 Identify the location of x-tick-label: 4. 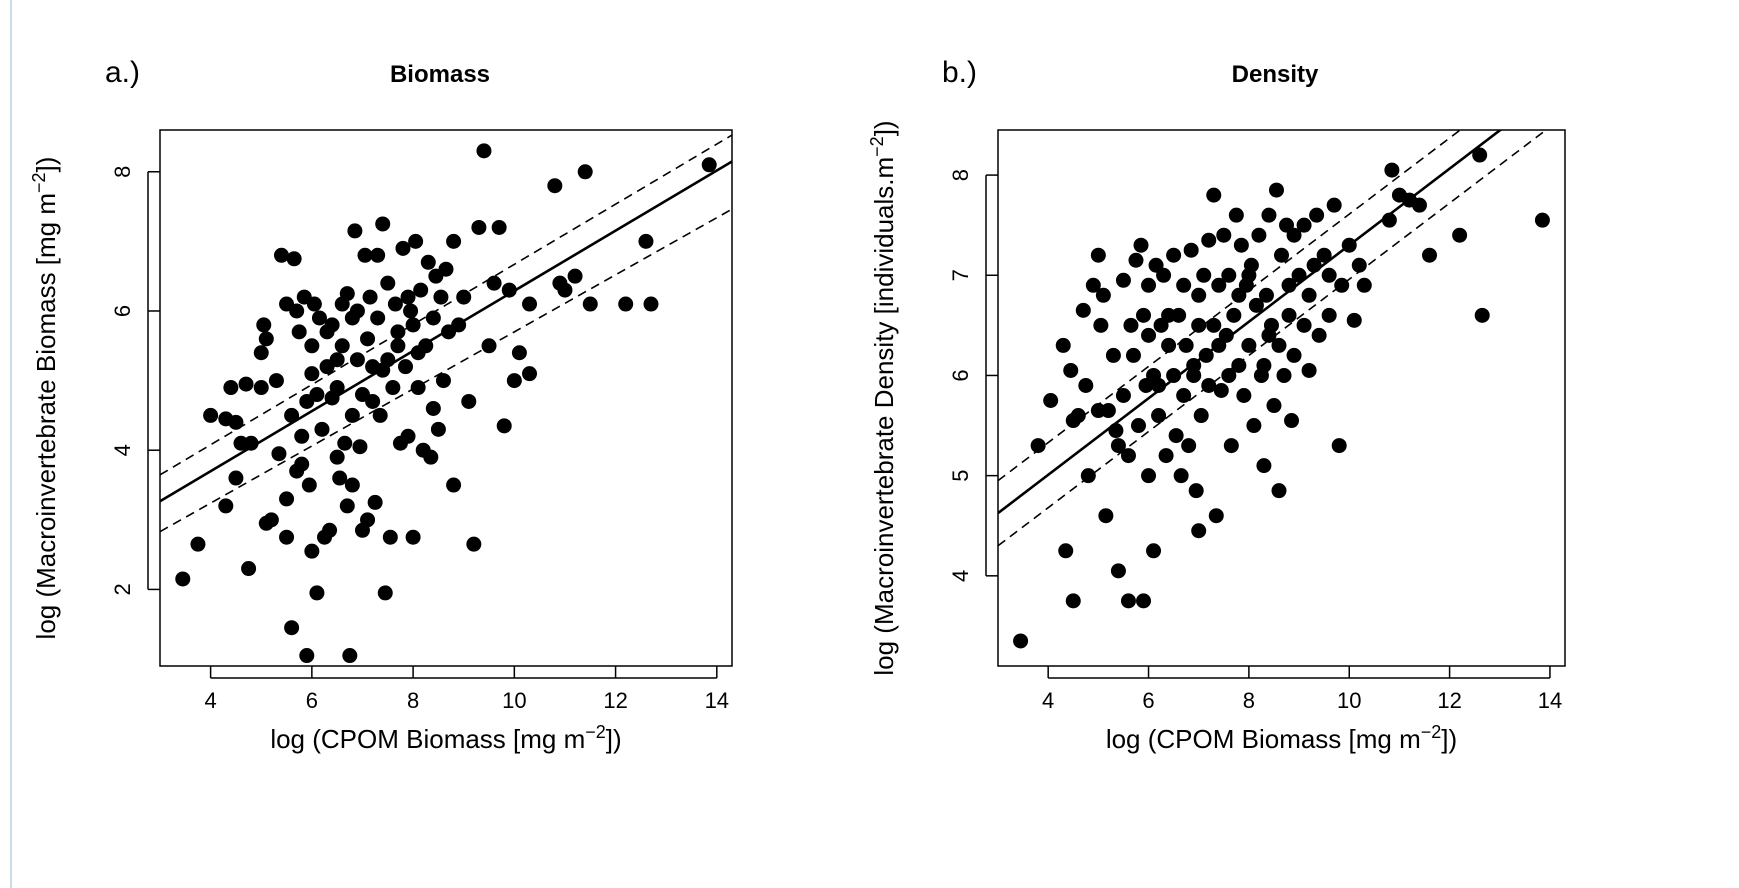
(1048, 700).